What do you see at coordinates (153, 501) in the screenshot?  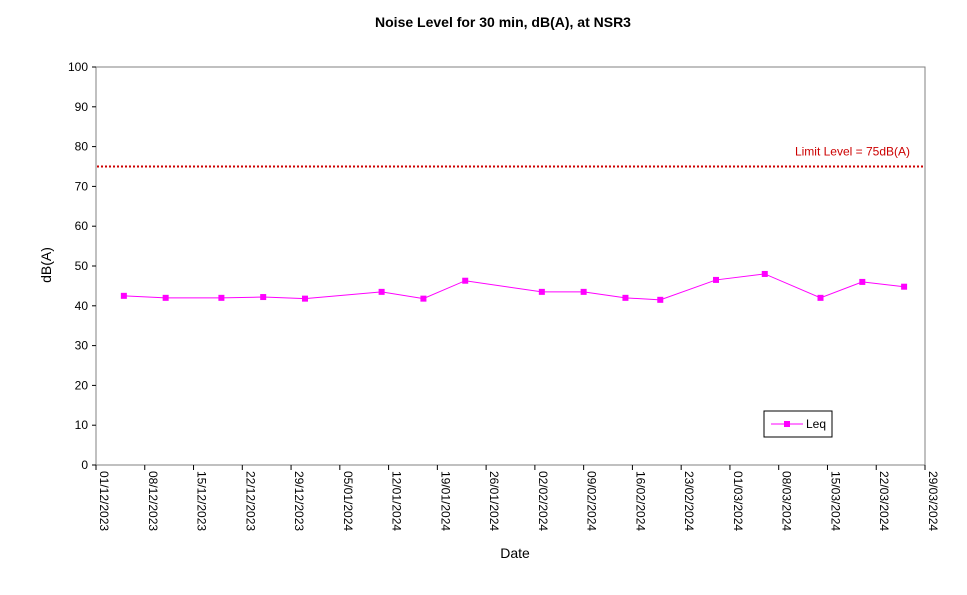 I see `x-tick-label: 08/12/2023` at bounding box center [153, 501].